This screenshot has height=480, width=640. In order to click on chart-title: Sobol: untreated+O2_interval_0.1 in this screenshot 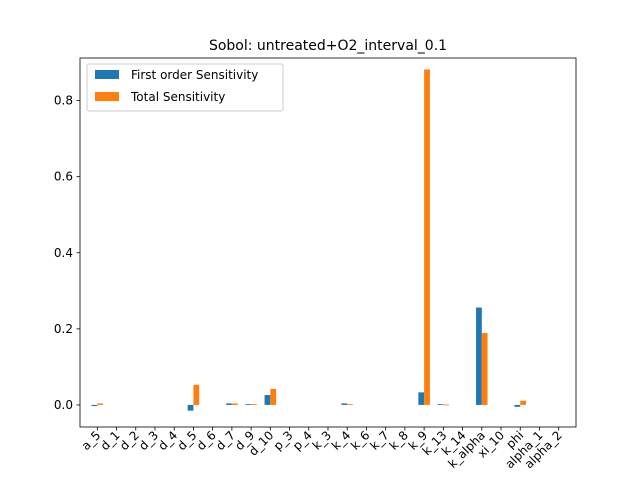, I will do `click(328, 46)`.